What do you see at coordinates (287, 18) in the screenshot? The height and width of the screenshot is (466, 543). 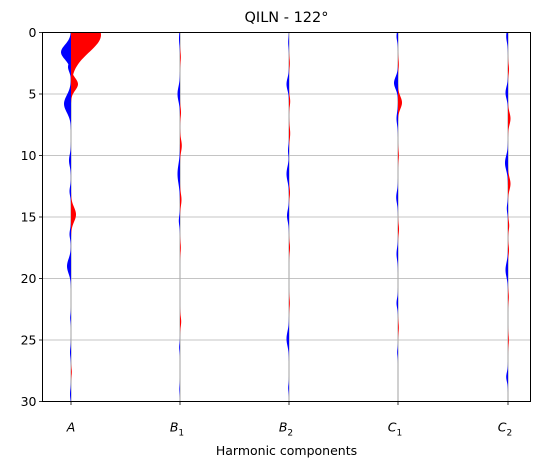 I see `chart-title: QILN - 122°` at bounding box center [287, 18].